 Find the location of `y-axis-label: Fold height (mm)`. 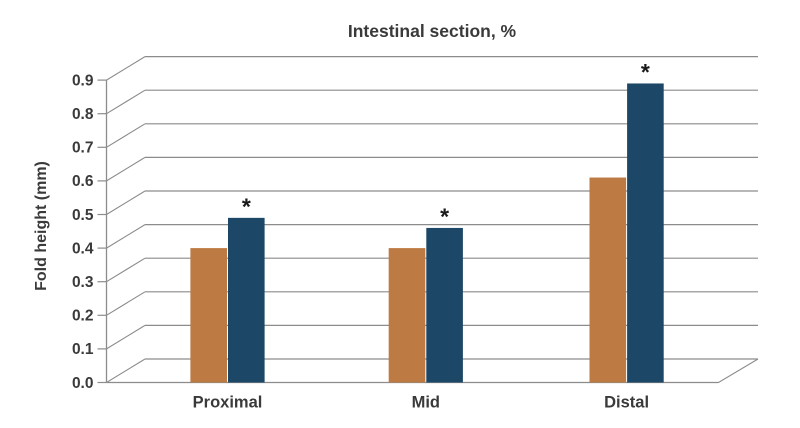

y-axis-label: Fold height (mm) is located at coordinates (41, 226).